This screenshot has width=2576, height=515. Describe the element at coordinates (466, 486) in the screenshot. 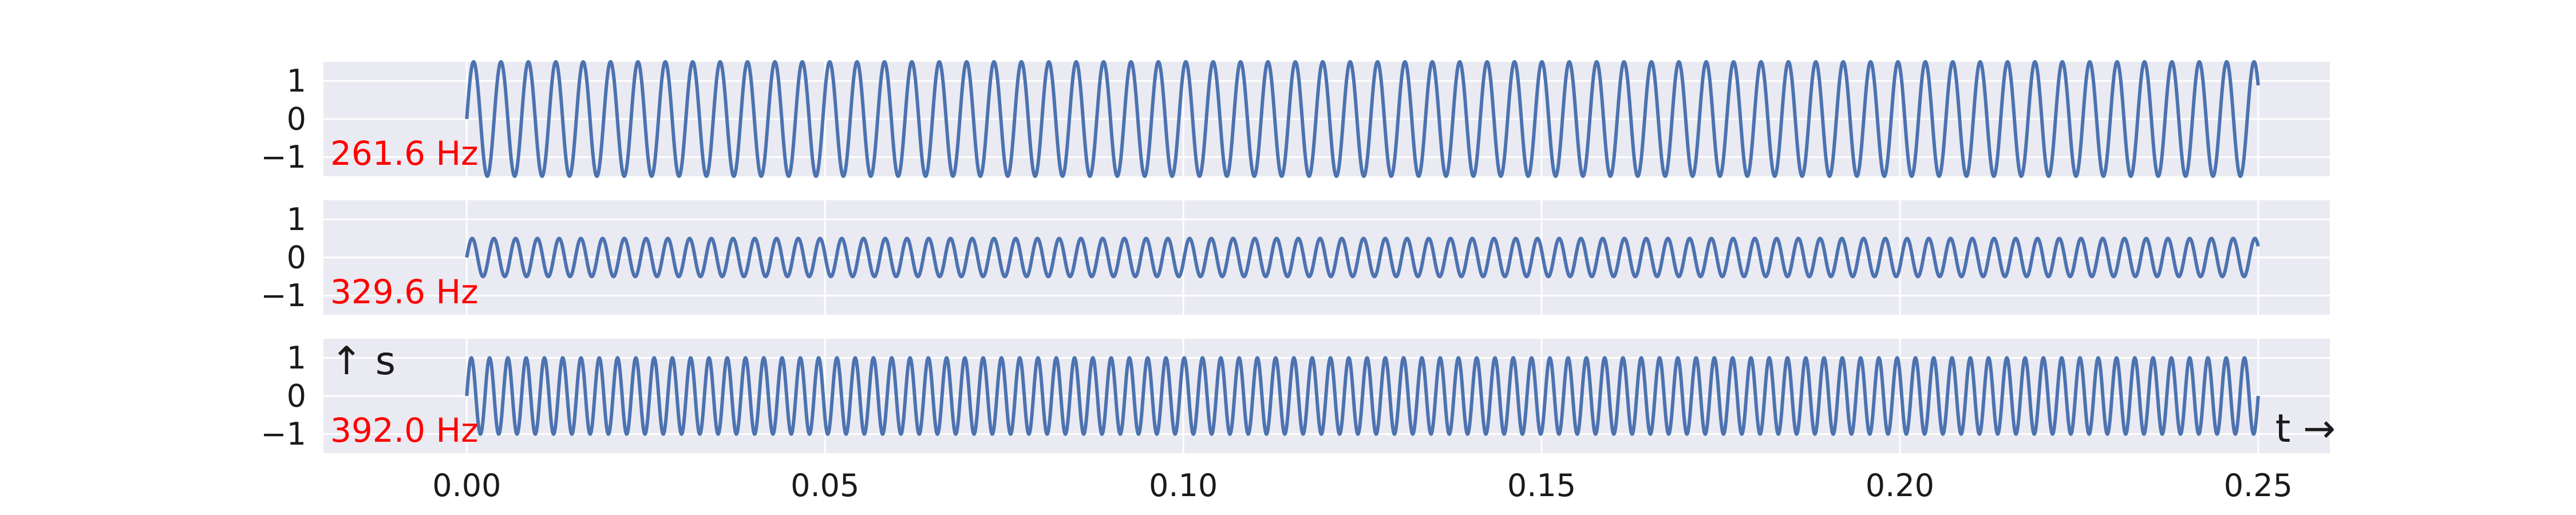

I see `x-tick-label: 0.00` at that location.